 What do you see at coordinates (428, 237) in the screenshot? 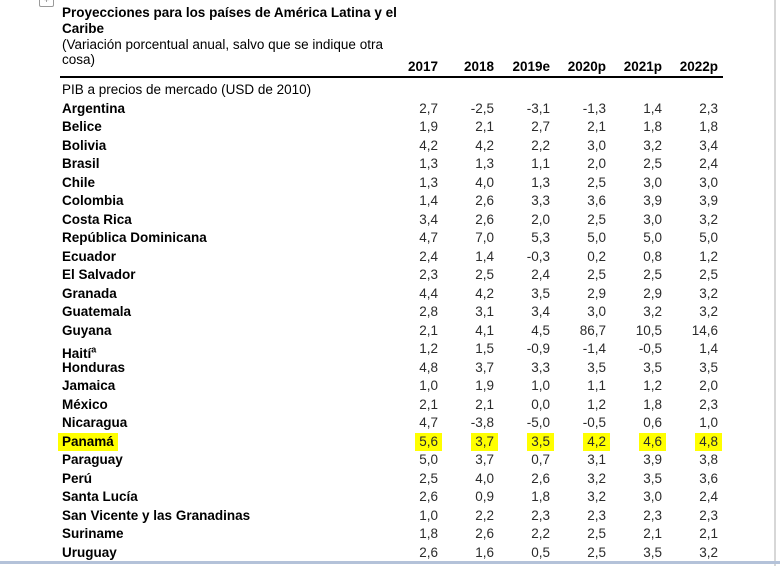
I see `value-cell: 4,7` at bounding box center [428, 237].